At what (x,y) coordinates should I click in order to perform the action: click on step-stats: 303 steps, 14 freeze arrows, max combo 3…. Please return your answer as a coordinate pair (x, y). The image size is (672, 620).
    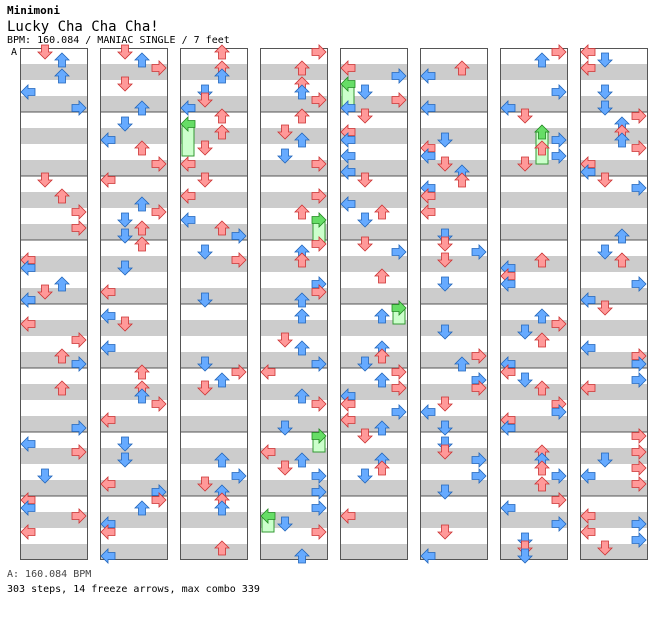
    Looking at the image, I should click on (133, 589).